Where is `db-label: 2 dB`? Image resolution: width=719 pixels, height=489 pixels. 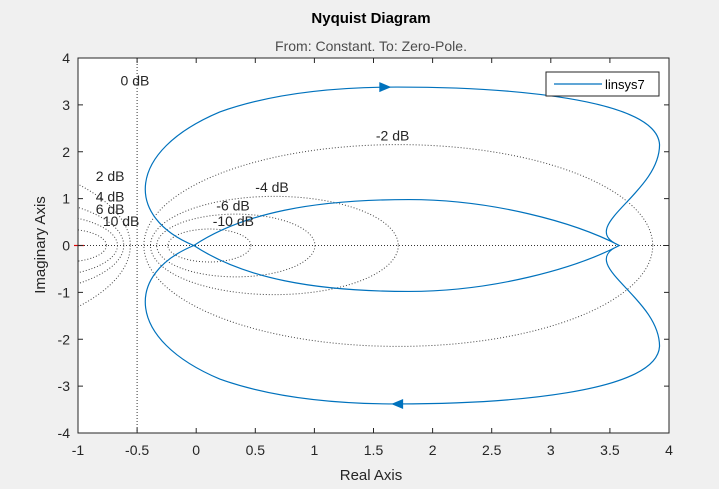 db-label: 2 dB is located at coordinates (110, 176).